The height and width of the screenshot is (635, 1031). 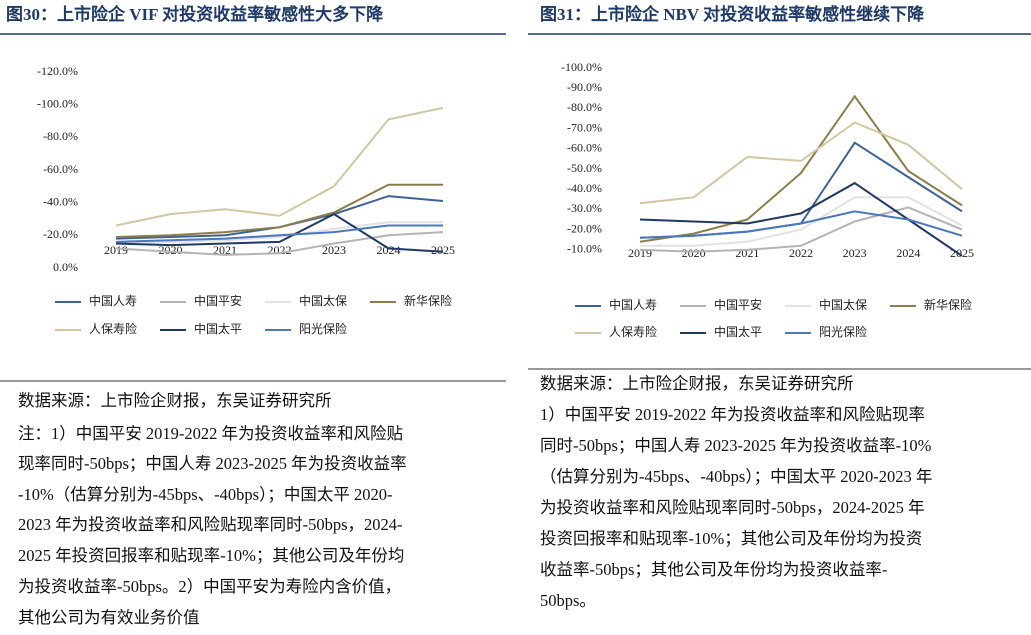 What do you see at coordinates (584, 208) in the screenshot?
I see `y-tick-label: -30.0%` at bounding box center [584, 208].